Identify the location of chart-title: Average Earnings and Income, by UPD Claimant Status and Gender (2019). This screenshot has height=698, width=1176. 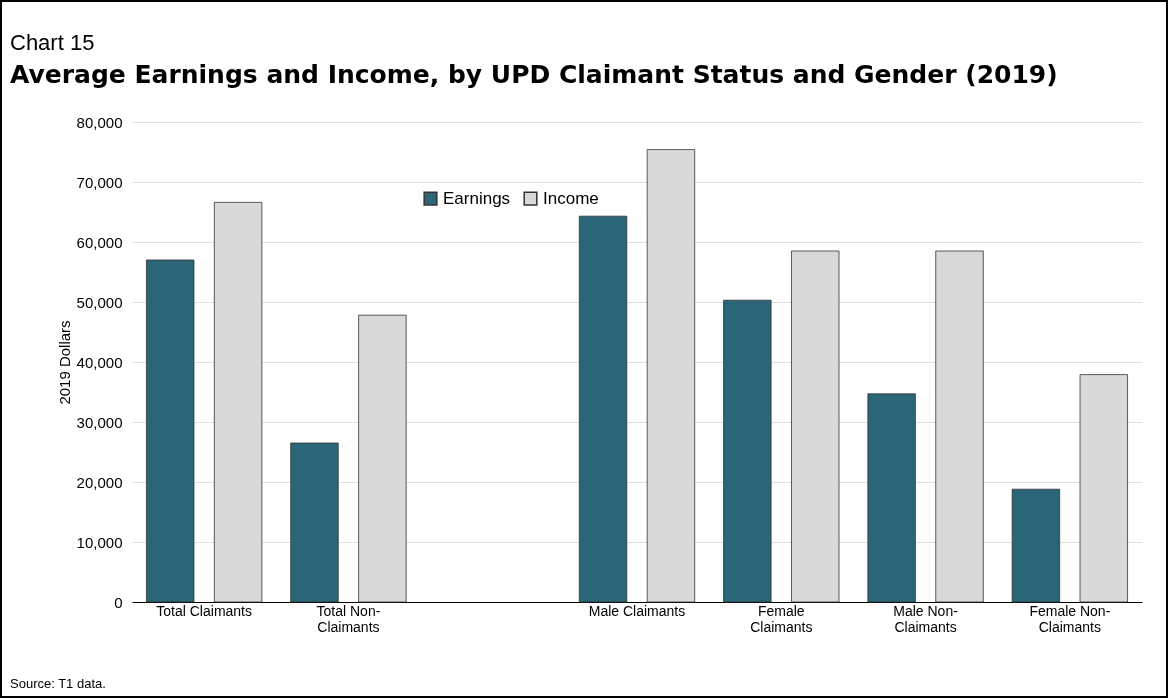
(534, 74).